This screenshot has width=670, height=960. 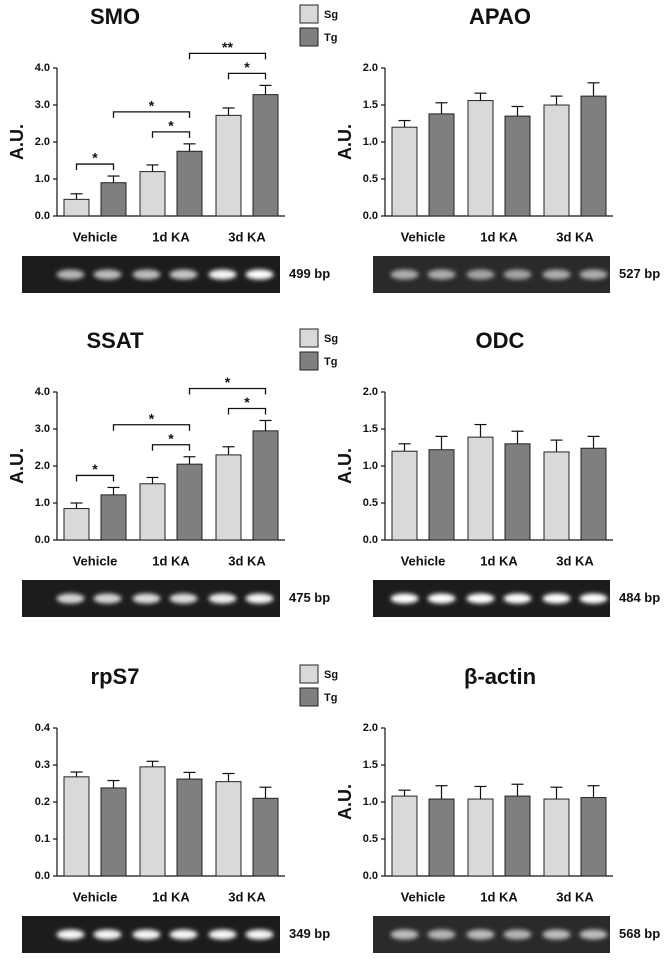 What do you see at coordinates (500, 340) in the screenshot?
I see `chart-title: ODC` at bounding box center [500, 340].